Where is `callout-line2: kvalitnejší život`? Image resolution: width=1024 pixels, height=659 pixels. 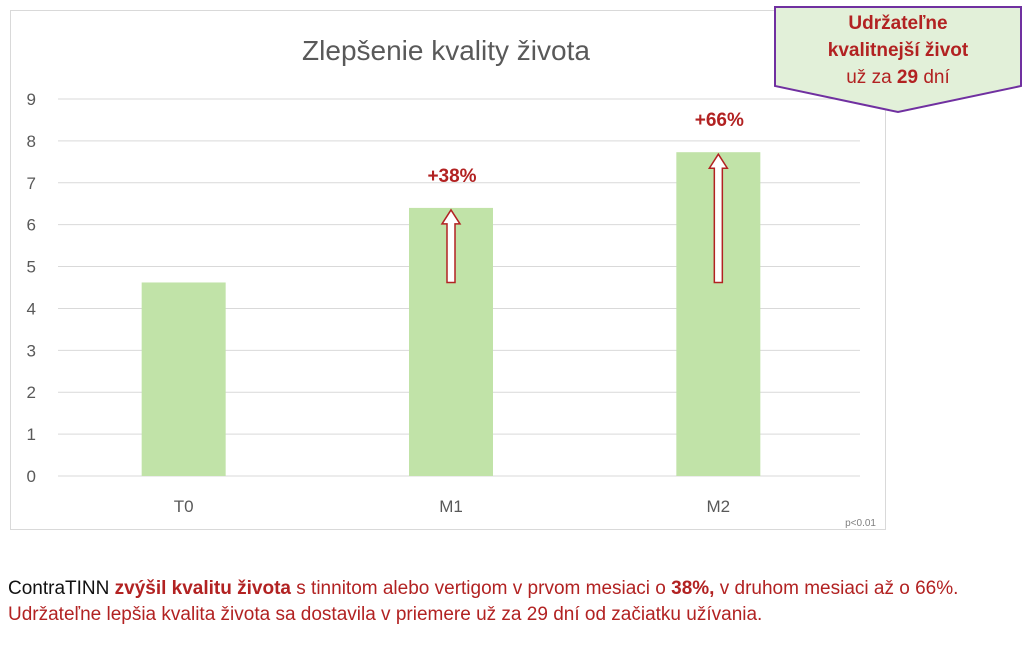 callout-line2: kvalitnejší život is located at coordinates (898, 50).